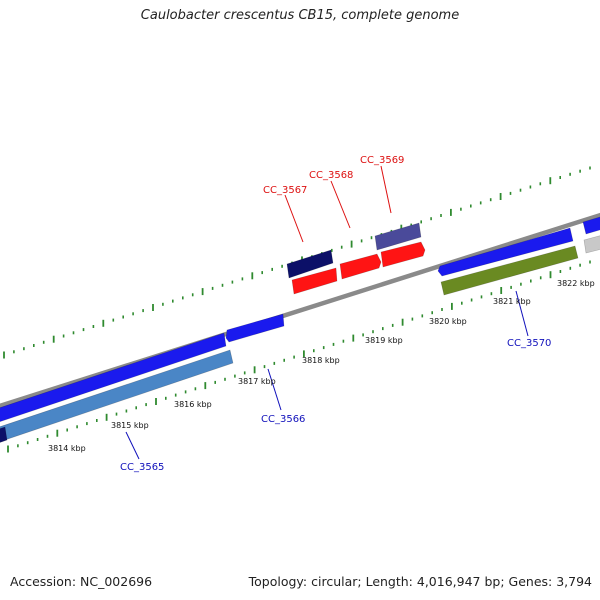  Describe the element at coordinates (67, 448) in the screenshot. I see `scale-label-3814: 3814 kbp` at that location.